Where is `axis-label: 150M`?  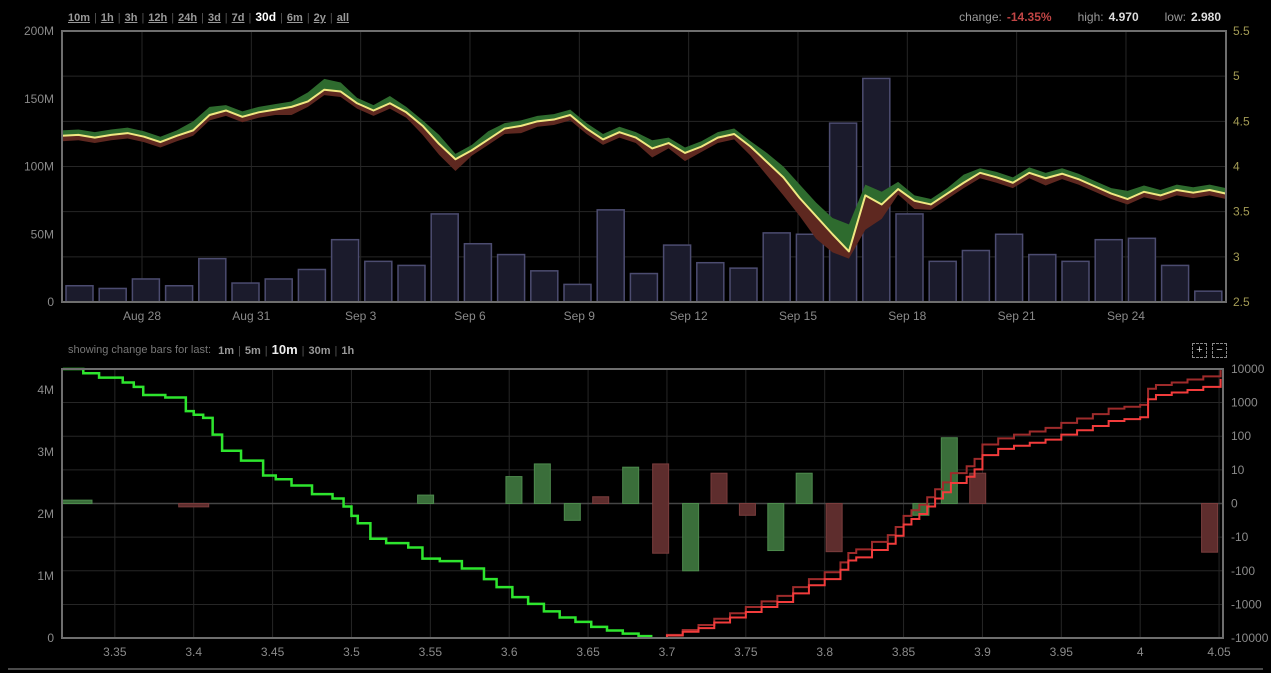 axis-label: 150M is located at coordinates (39, 99).